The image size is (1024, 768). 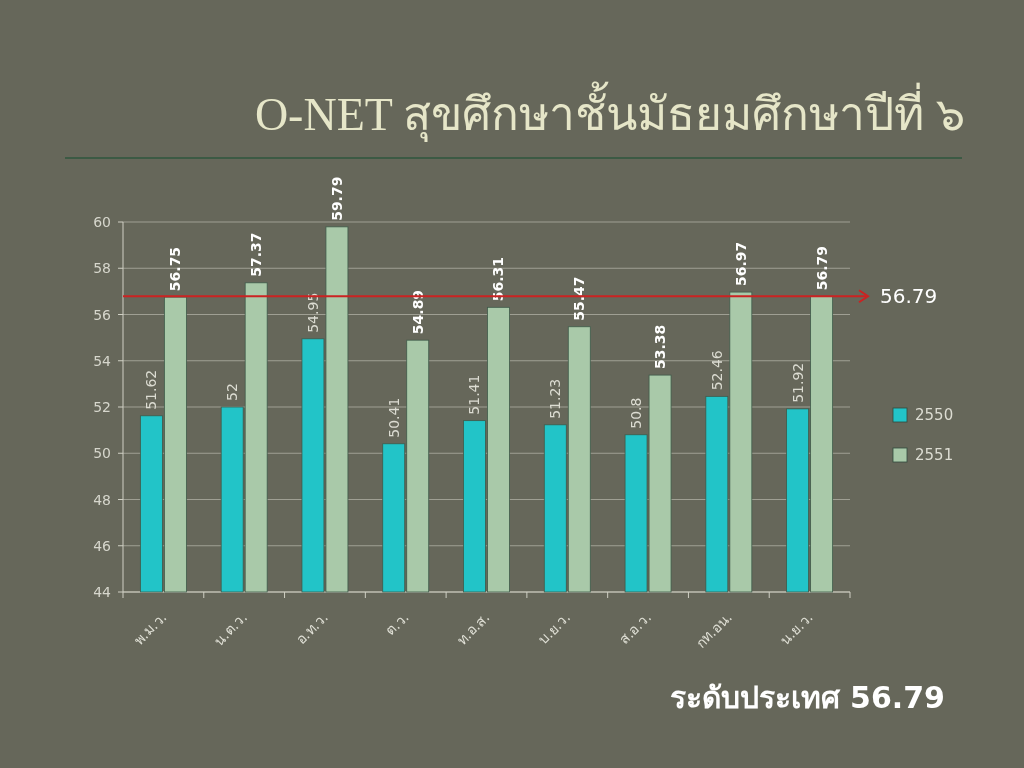 What do you see at coordinates (909, 296) in the screenshot?
I see `ref-line-label: 56.79` at bounding box center [909, 296].